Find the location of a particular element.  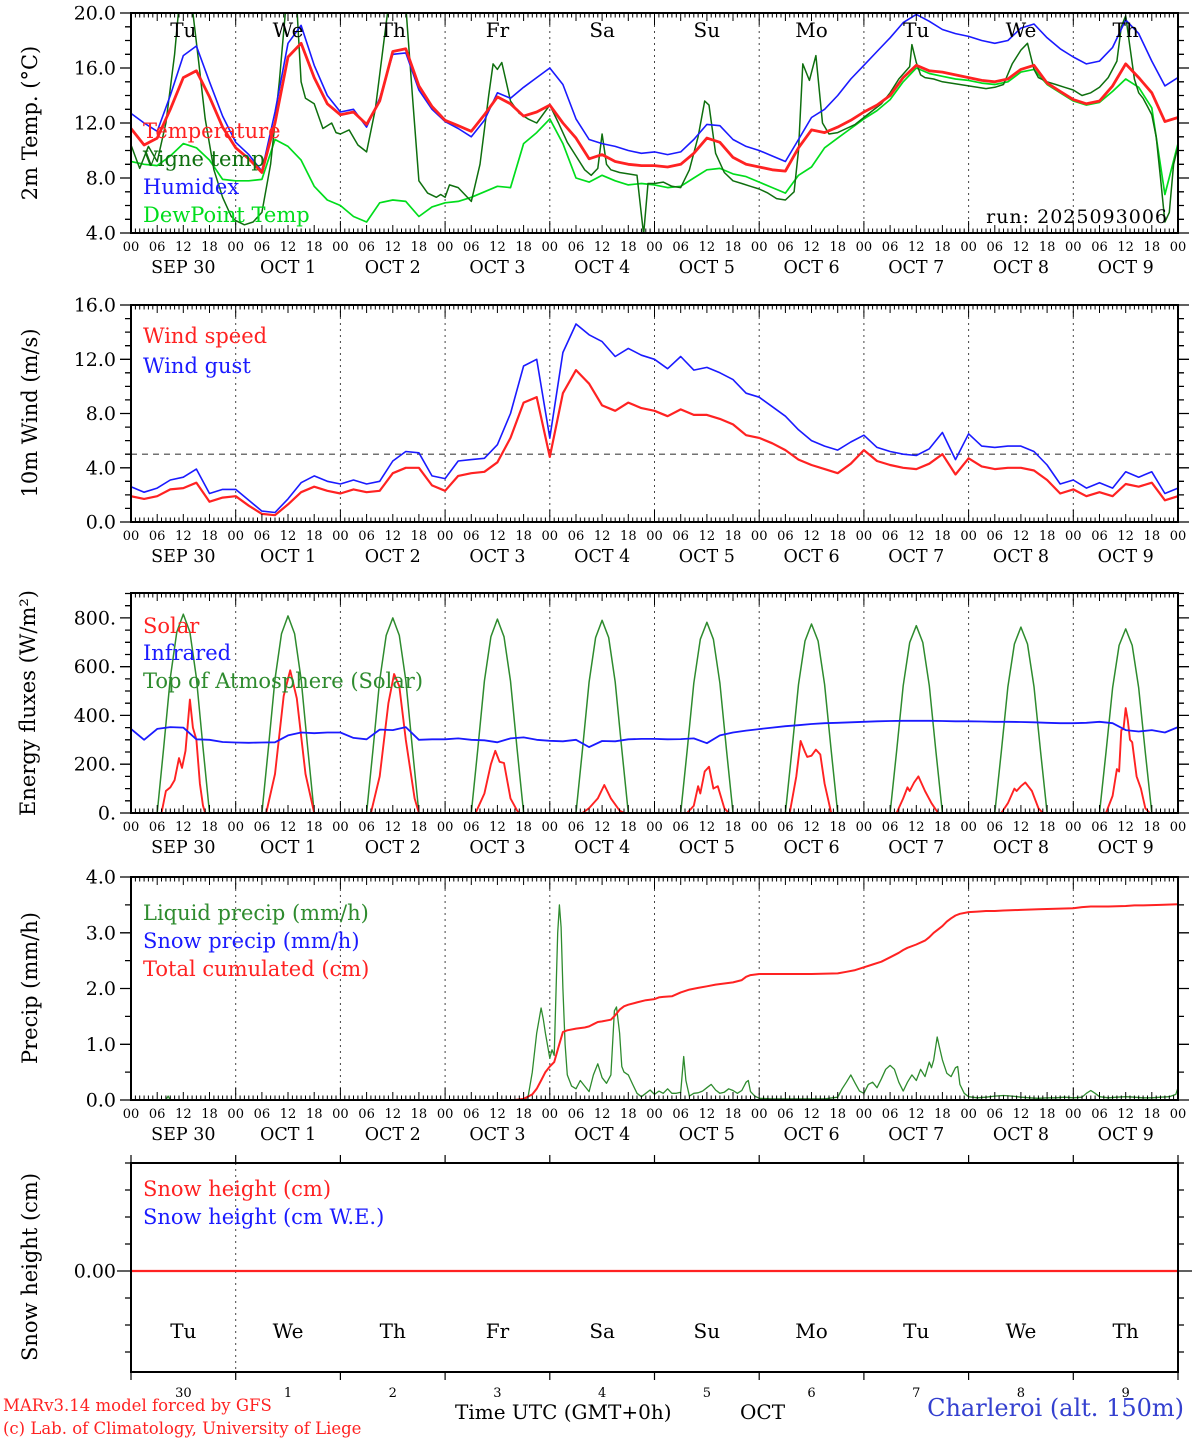

date-label: OCT 3 is located at coordinates (497, 268).